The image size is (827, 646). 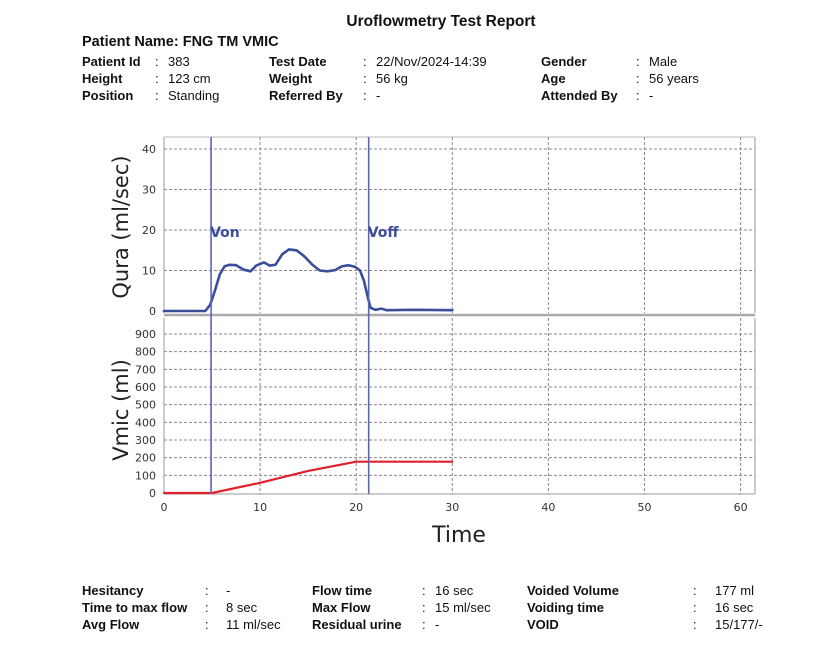 What do you see at coordinates (663, 61) in the screenshot?
I see `header-field-value: Male` at bounding box center [663, 61].